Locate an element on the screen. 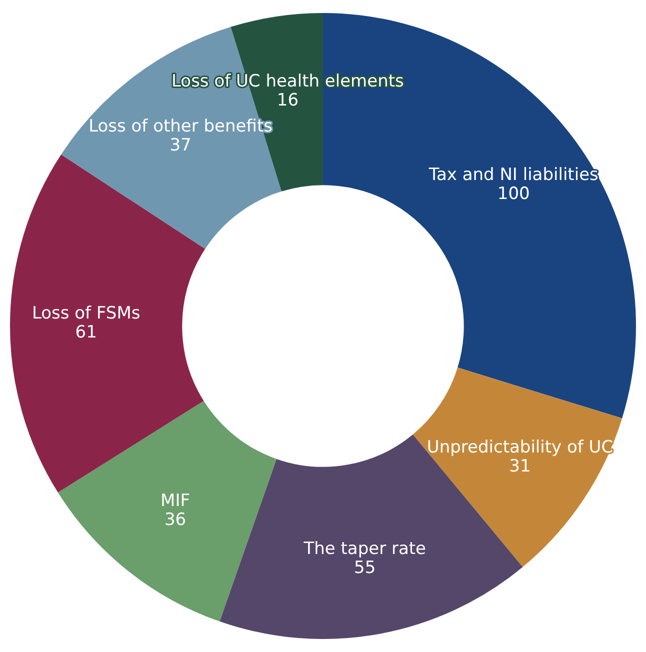 This screenshot has width=646, height=652. data-label: 36 is located at coordinates (175, 520).